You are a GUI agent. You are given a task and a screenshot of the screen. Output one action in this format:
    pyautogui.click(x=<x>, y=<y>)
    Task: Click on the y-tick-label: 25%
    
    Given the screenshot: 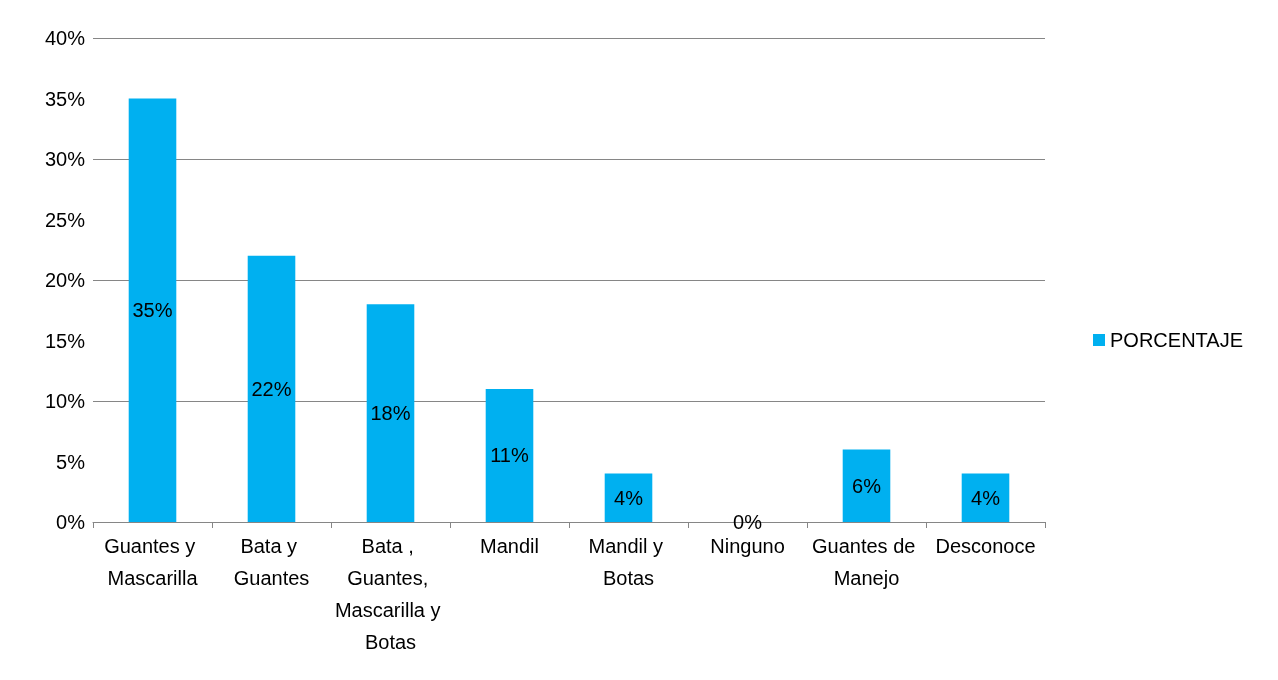 What is the action you would take?
    pyautogui.click(x=65, y=219)
    